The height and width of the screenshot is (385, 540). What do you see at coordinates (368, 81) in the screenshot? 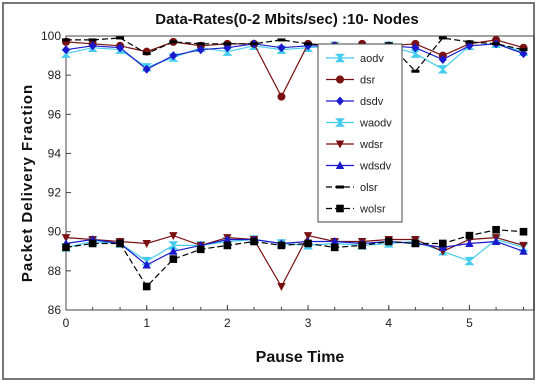
I see `legend-label: dsr` at bounding box center [368, 81].